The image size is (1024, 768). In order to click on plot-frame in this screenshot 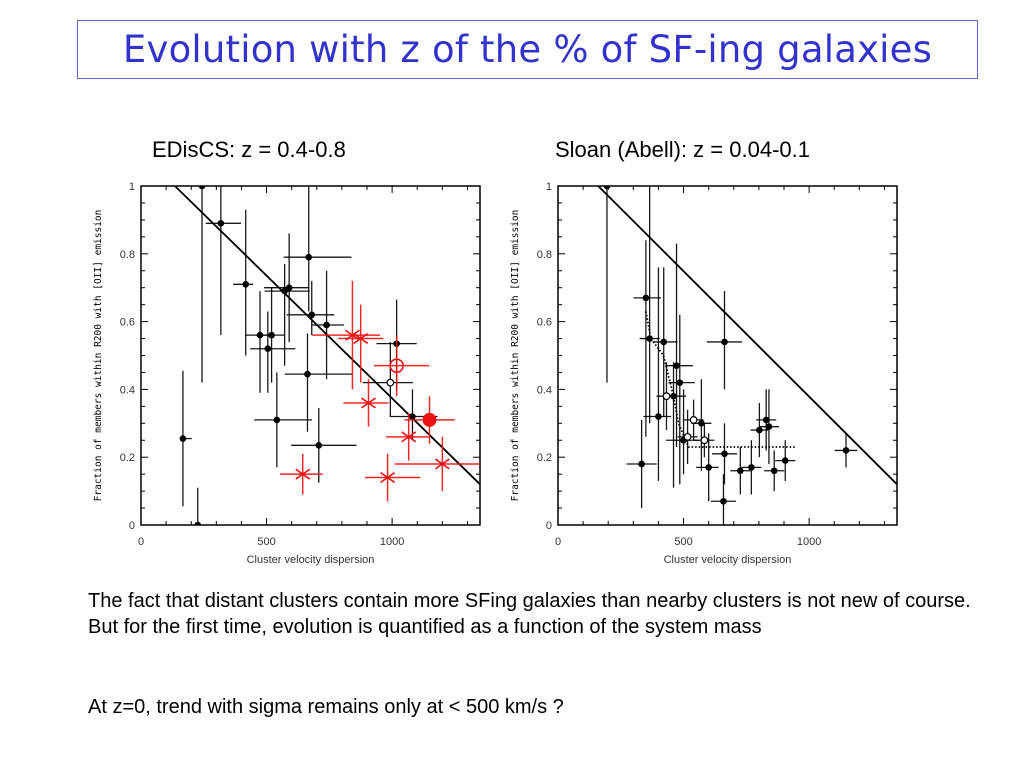, I will do `click(727, 355)`.